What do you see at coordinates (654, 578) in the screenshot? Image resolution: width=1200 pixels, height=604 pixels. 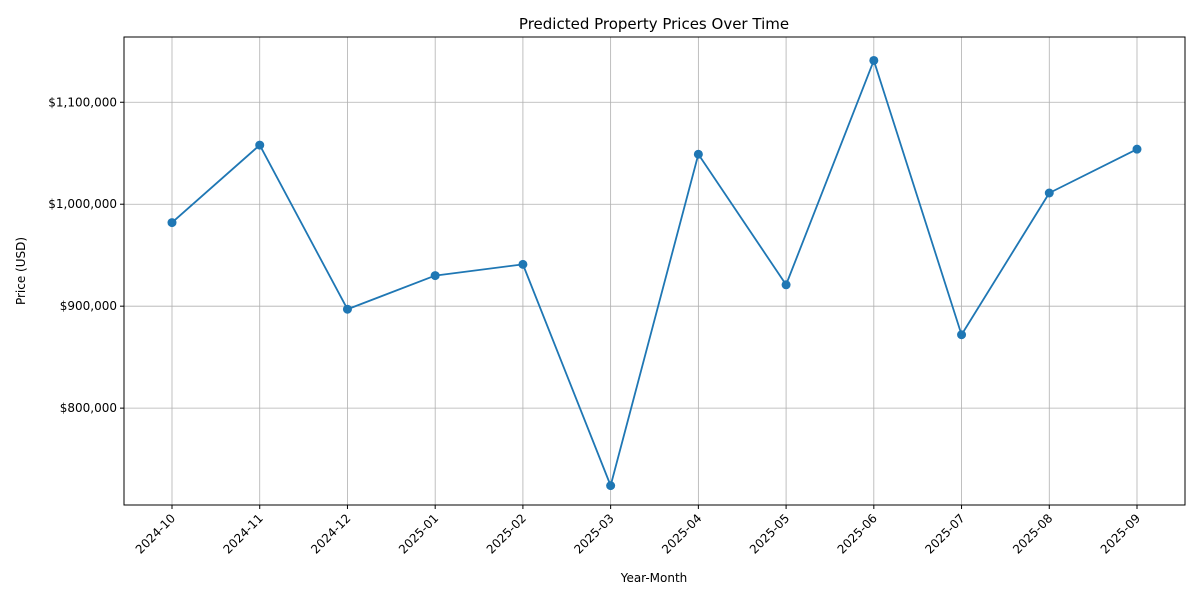 I see `x-axis-label: Year-Month` at bounding box center [654, 578].